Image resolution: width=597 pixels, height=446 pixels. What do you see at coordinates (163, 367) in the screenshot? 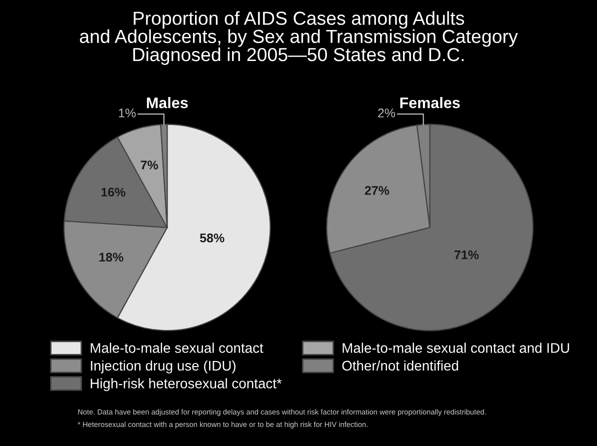
I see `legend-label: Injection drug use (IDU)` at bounding box center [163, 367].